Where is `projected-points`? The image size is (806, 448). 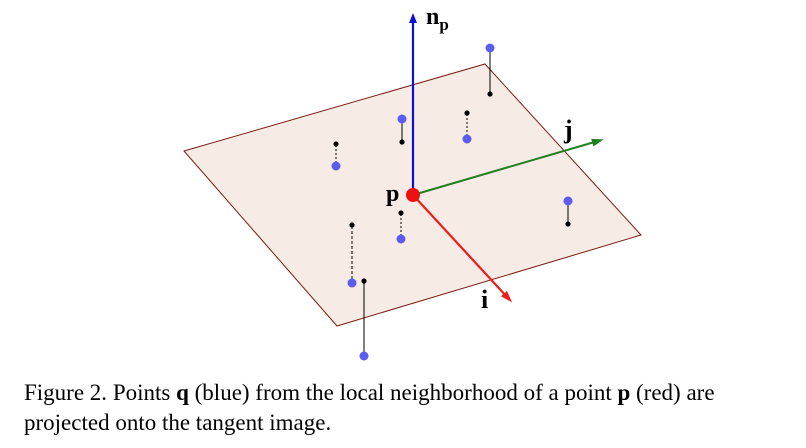
projected-points is located at coordinates (452, 187).